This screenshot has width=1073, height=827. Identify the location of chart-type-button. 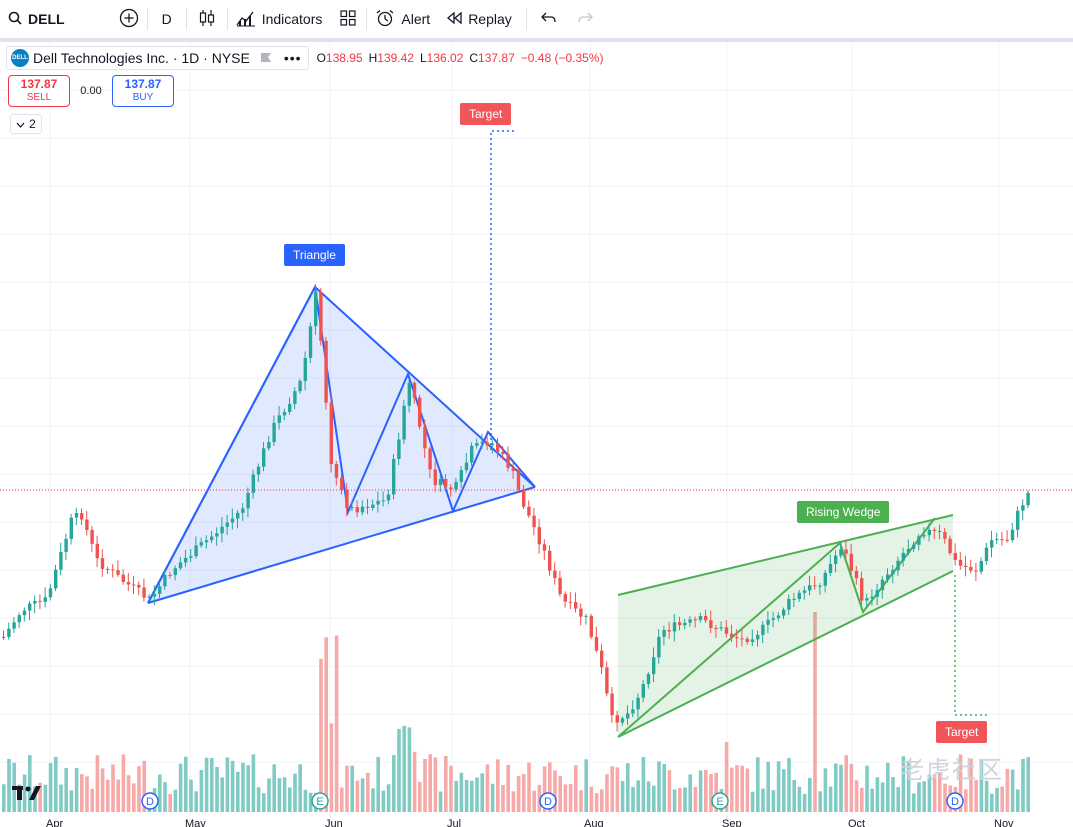
(207, 19).